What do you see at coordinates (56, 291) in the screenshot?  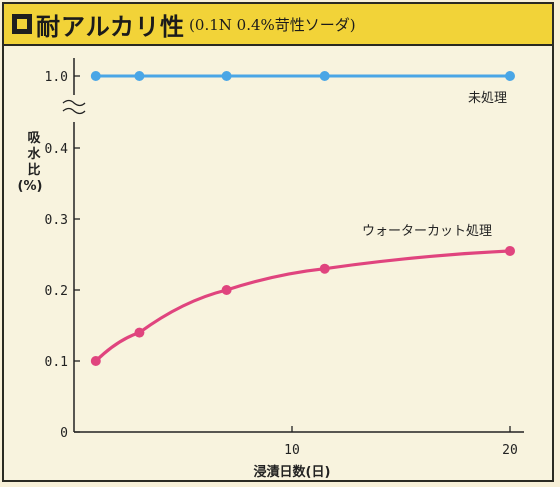 I see `y-tick-label: 0.2` at bounding box center [56, 291].